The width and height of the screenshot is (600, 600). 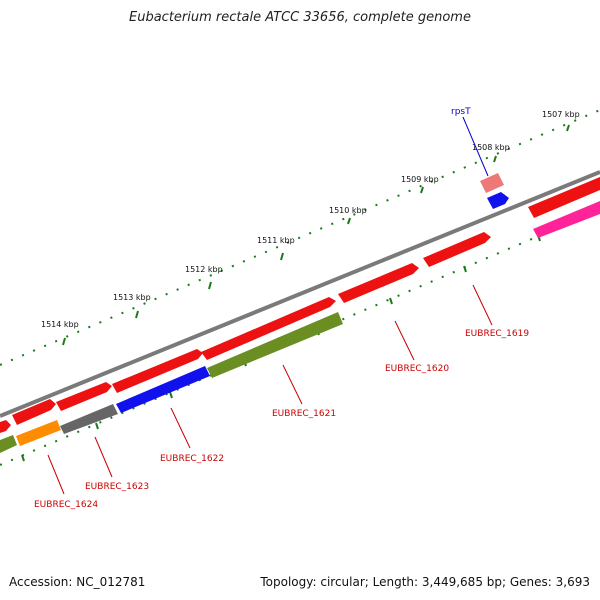 I want to click on gene-label-EUBREC_1622: EUBREC_1622, so click(x=192, y=459).